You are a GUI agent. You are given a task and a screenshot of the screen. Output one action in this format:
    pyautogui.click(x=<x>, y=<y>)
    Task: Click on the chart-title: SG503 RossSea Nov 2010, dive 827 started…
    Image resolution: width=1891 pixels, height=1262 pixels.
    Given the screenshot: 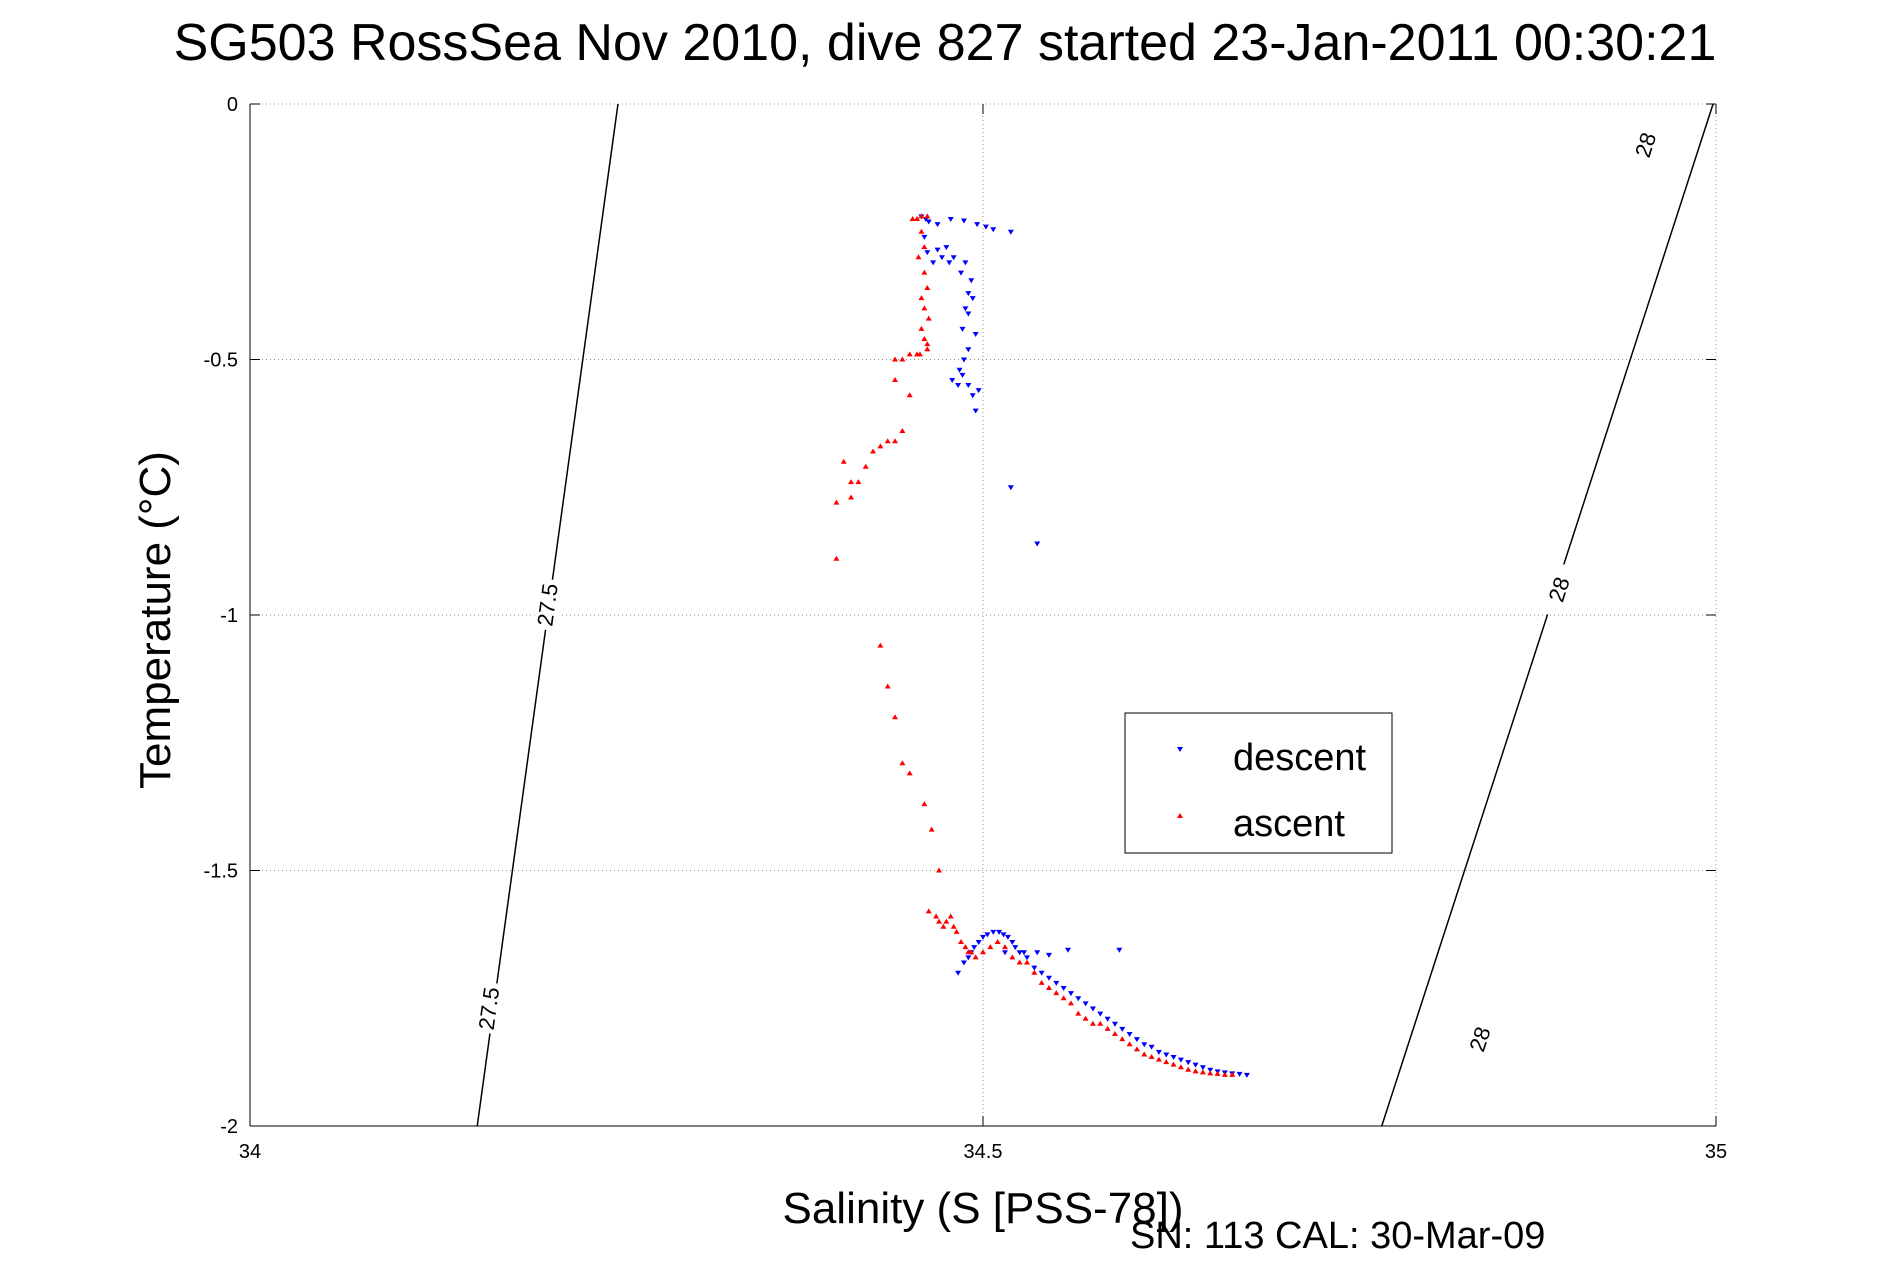 What is the action you would take?
    pyautogui.click(x=945, y=43)
    